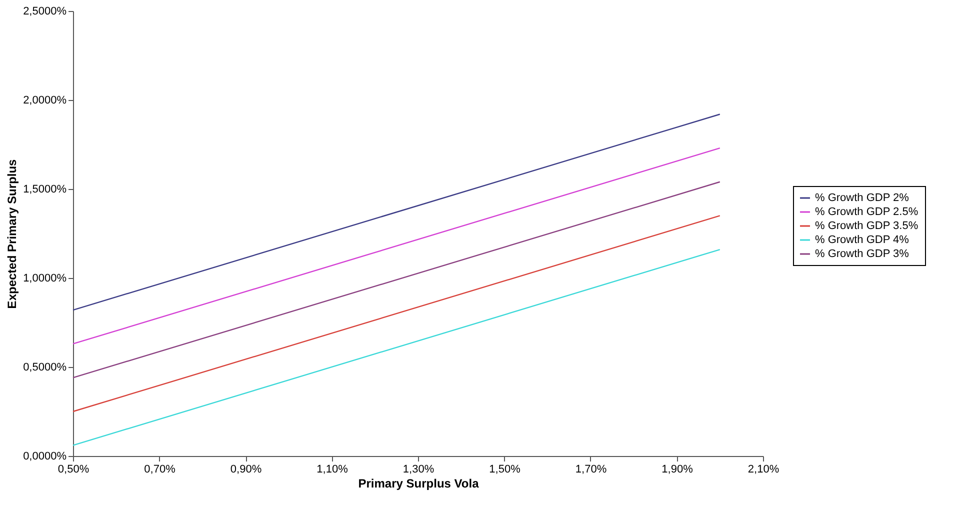  What do you see at coordinates (45, 456) in the screenshot?
I see `y-tick-label: 0,0000%` at bounding box center [45, 456].